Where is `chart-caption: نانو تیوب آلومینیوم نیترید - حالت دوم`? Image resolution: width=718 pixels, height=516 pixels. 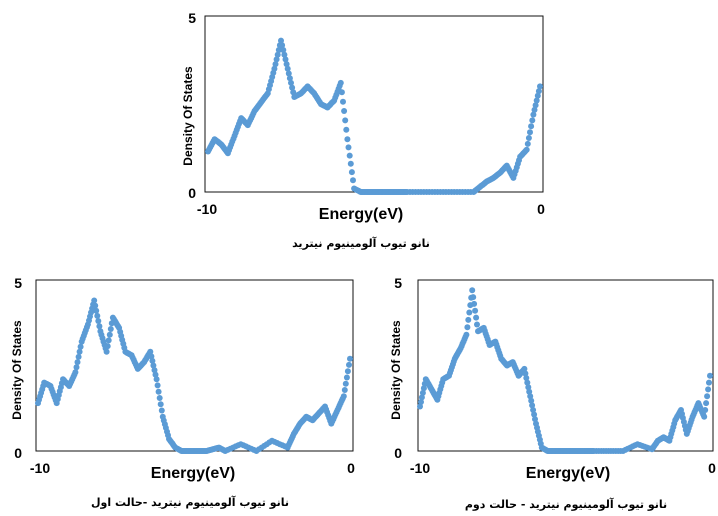 chart-caption: نانو تیوب آلومینیوم نیترید - حالت دوم is located at coordinates (566, 504).